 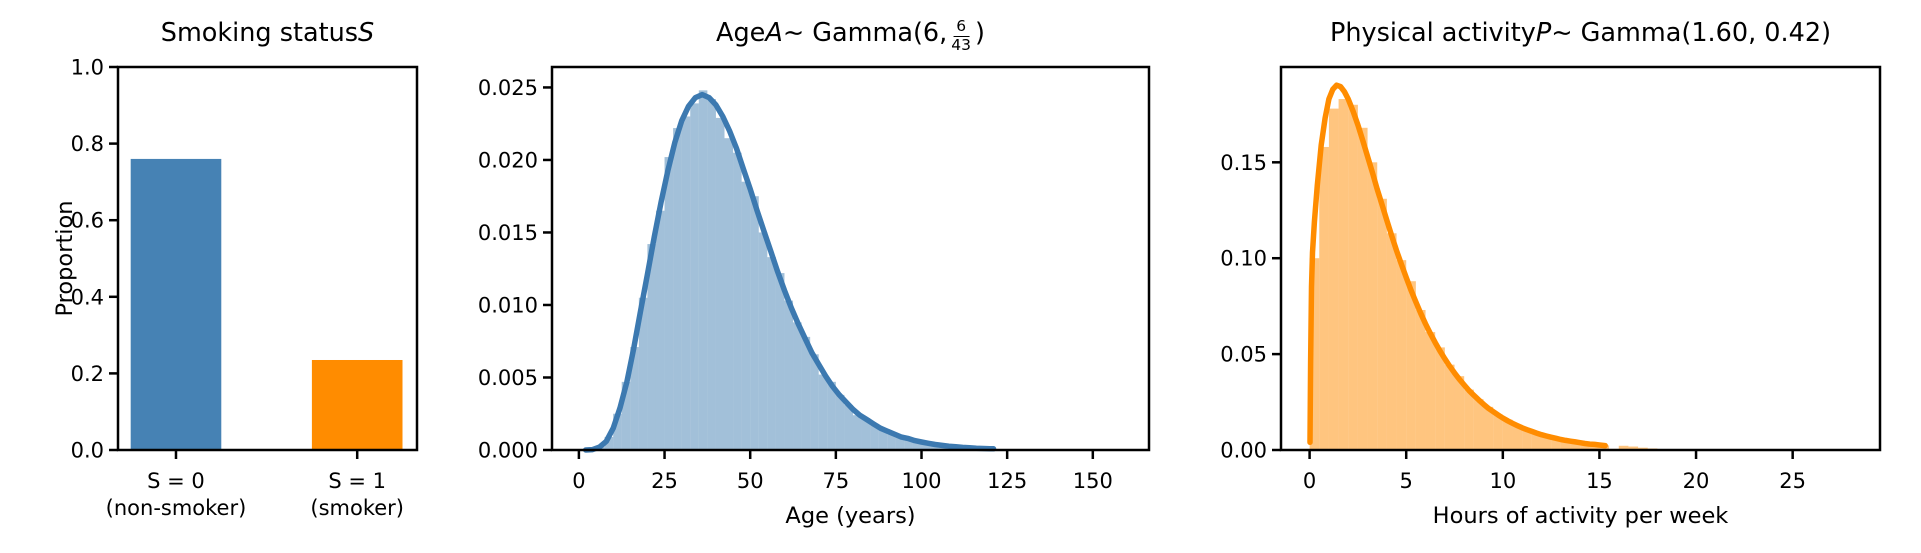 What do you see at coordinates (87, 221) in the screenshot?
I see `y-tick-label: 0.6` at bounding box center [87, 221].